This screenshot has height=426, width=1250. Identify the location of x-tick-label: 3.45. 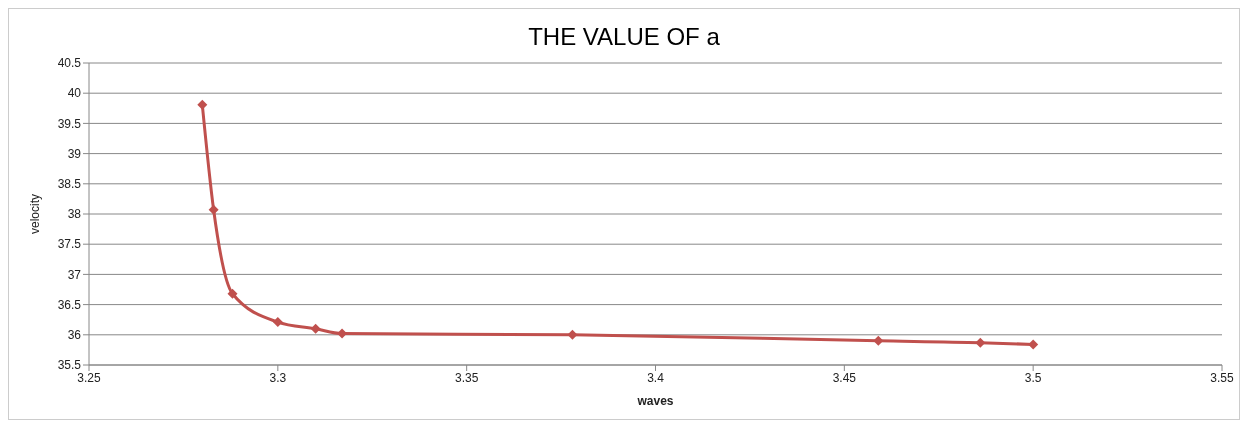
(844, 377).